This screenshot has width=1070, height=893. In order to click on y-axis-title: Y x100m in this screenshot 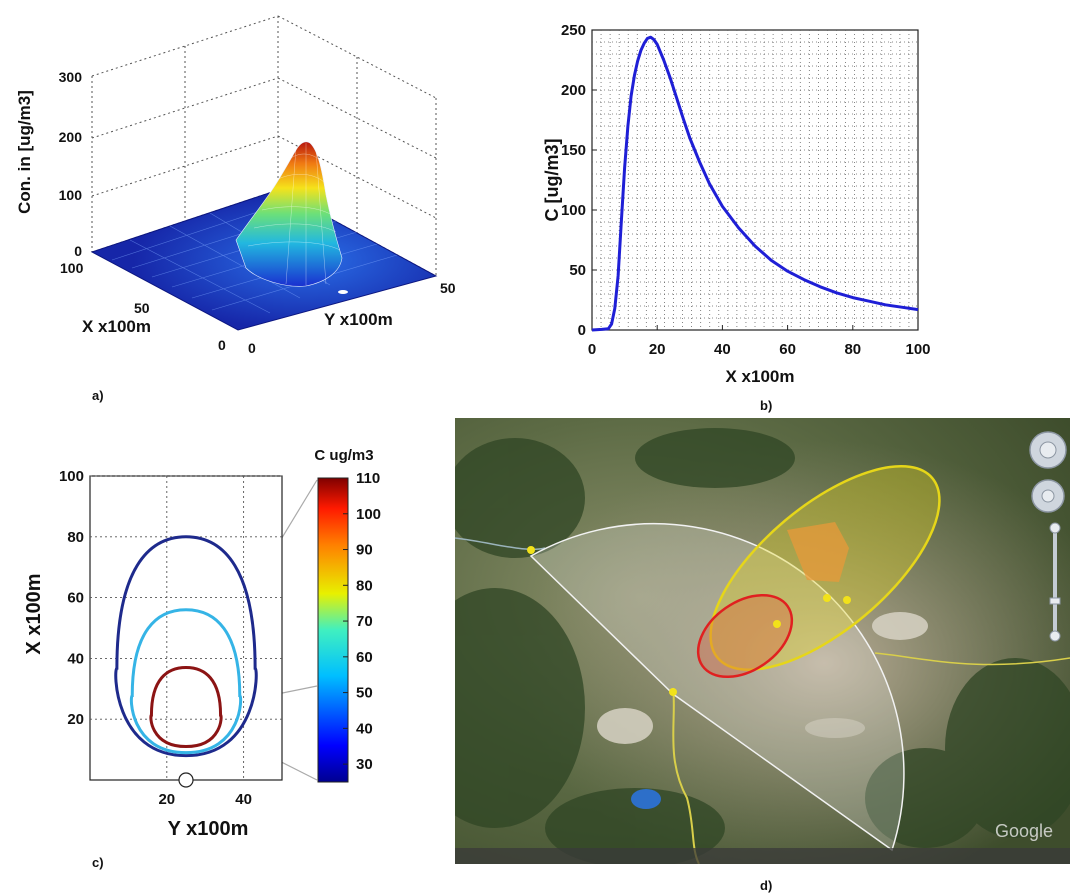, I will do `click(358, 319)`.